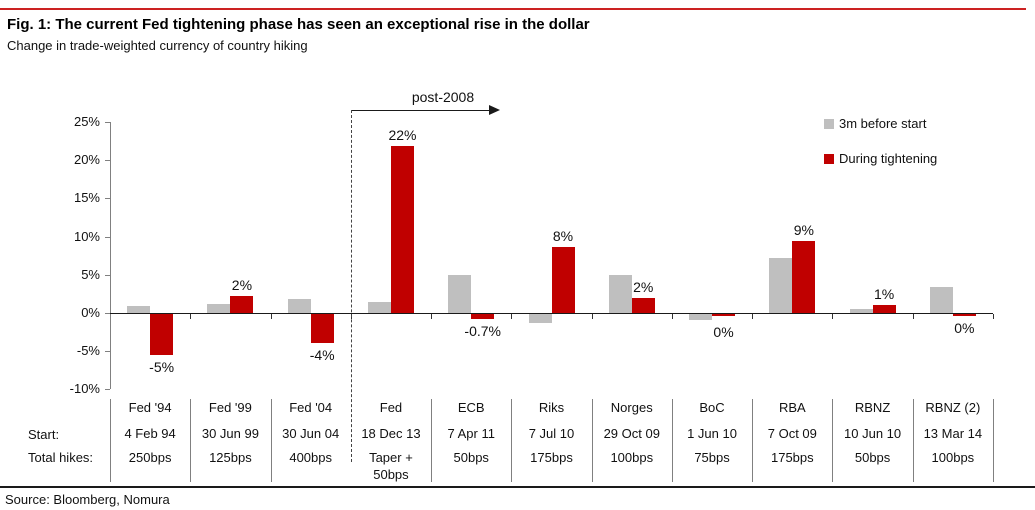 Image resolution: width=1035 pixels, height=510 pixels. What do you see at coordinates (563, 280) in the screenshot?
I see `bar-during-tightening-riks` at bounding box center [563, 280].